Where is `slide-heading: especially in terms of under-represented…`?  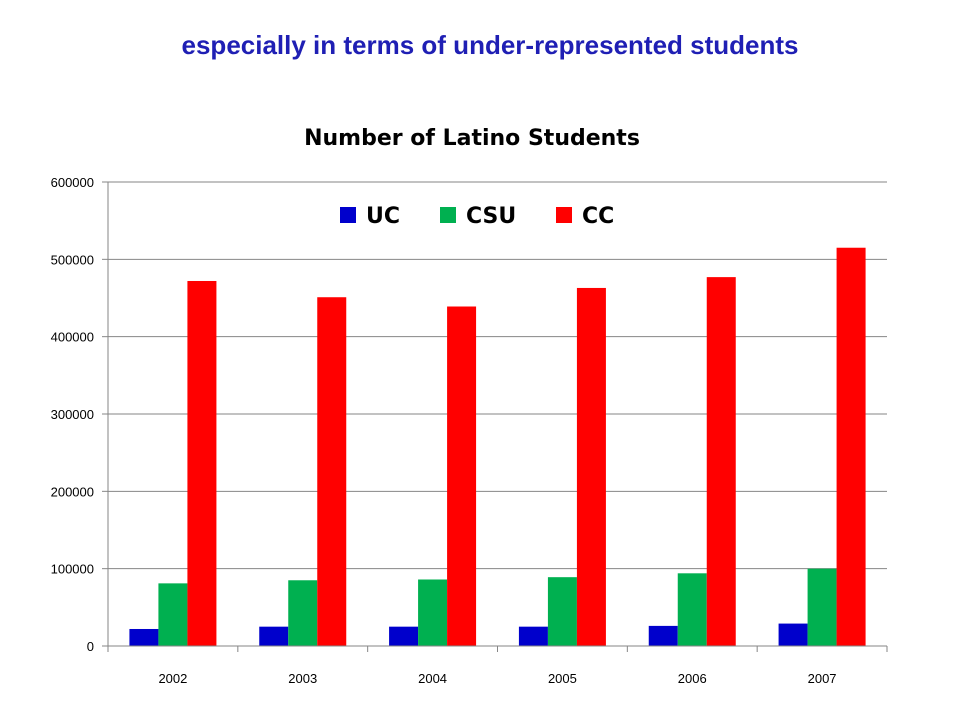
slide-heading: especially in terms of under-represented… is located at coordinates (490, 45).